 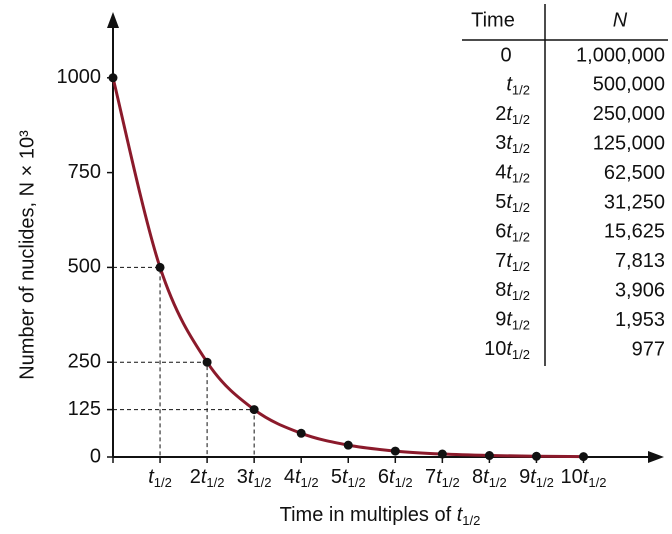 I want to click on x-axis-arrow, so click(x=656, y=457).